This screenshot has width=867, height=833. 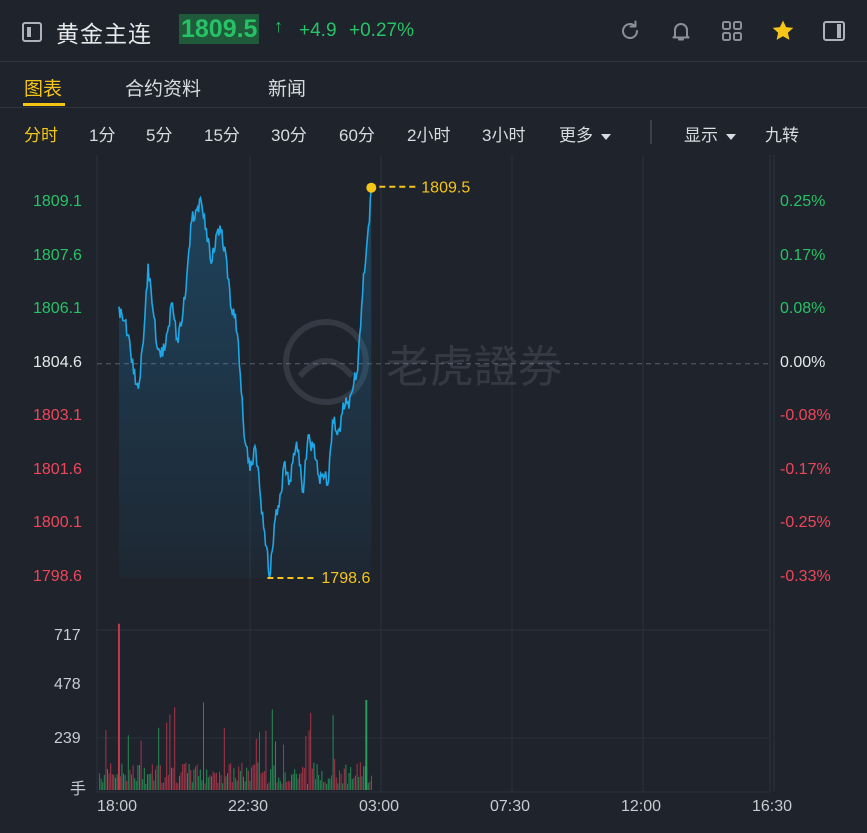 What do you see at coordinates (43, 89) in the screenshot?
I see `tab-chart: 图表` at bounding box center [43, 89].